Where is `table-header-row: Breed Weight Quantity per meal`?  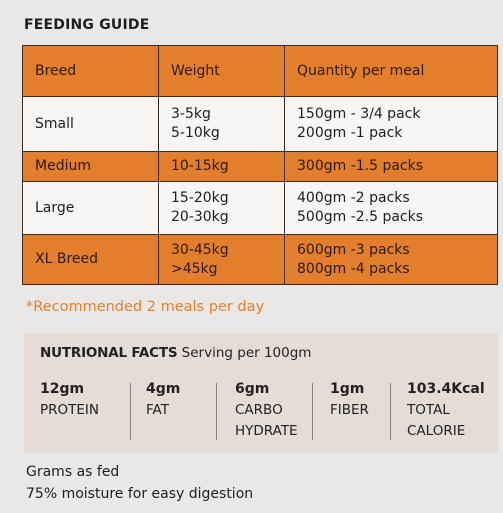
table-header-row: Breed Weight Quantity per meal is located at coordinates (260, 71).